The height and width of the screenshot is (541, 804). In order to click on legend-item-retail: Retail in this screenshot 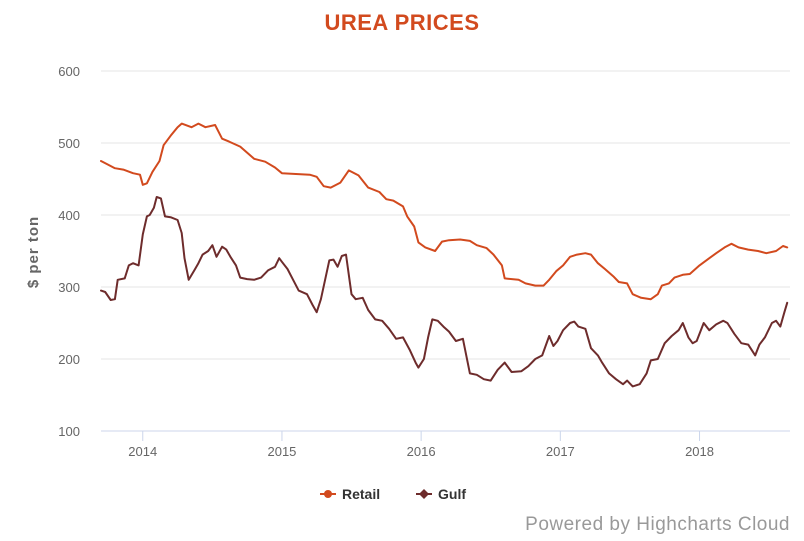, I will do `click(350, 494)`.